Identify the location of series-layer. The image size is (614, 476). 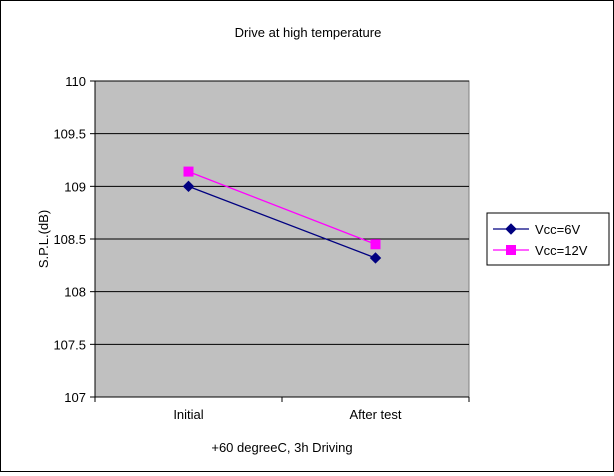
(282, 215).